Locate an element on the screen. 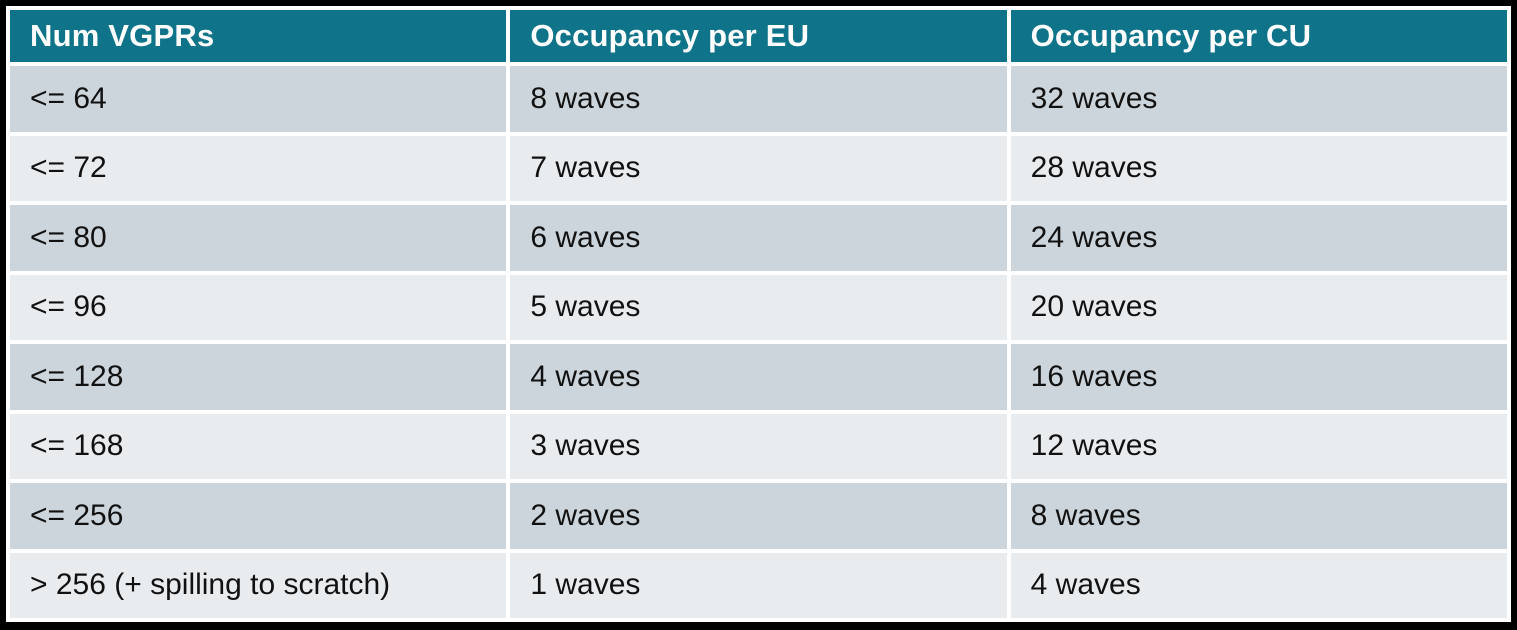 The height and width of the screenshot is (630, 1517). table-cell: 24 waves is located at coordinates (1258, 238).